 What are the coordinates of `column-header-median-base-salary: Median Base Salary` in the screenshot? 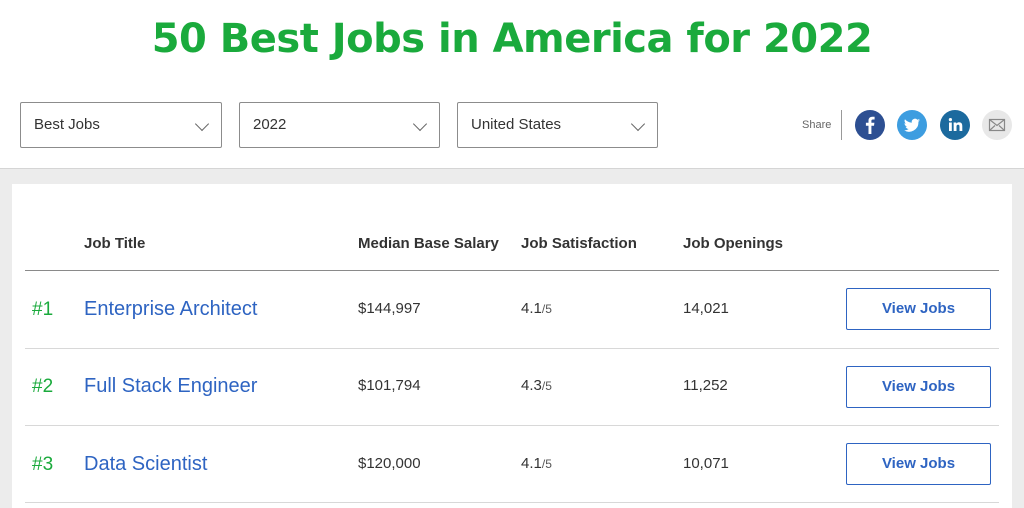 It's located at (428, 243).